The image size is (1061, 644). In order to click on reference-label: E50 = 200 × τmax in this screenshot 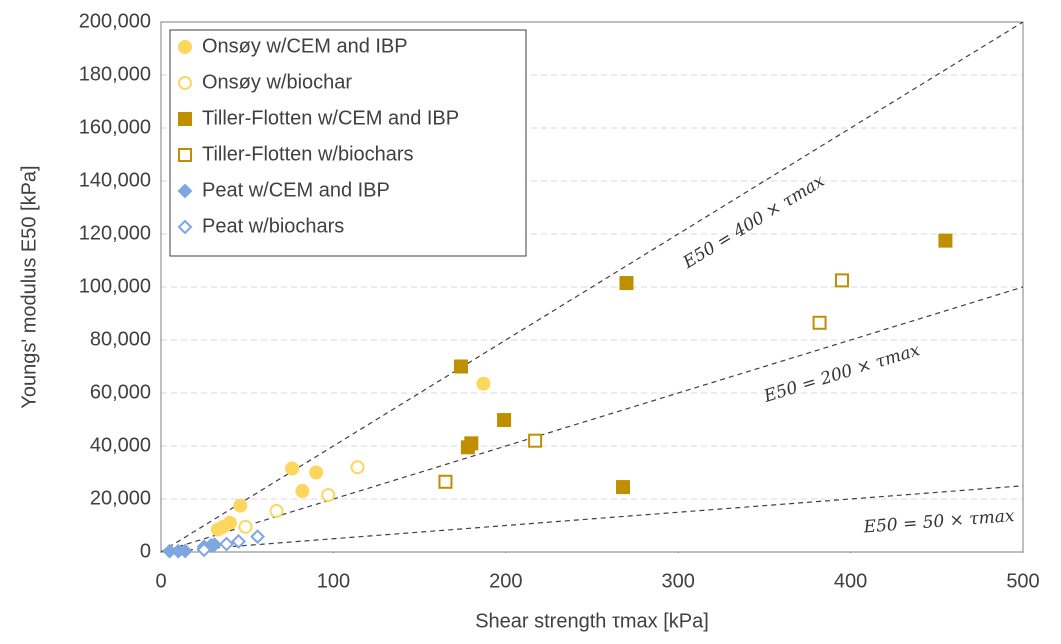, I will do `click(842, 373)`.